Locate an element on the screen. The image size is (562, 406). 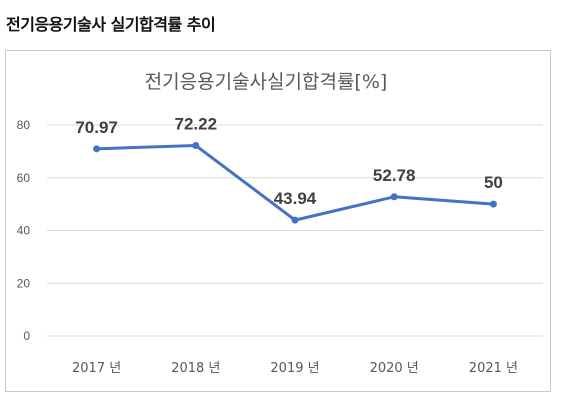
x-tick-label: 2017 년 is located at coordinates (96, 368).